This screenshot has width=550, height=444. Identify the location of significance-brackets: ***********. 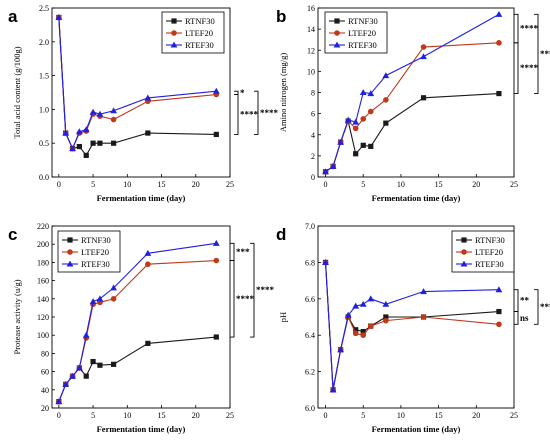
(252, 290).